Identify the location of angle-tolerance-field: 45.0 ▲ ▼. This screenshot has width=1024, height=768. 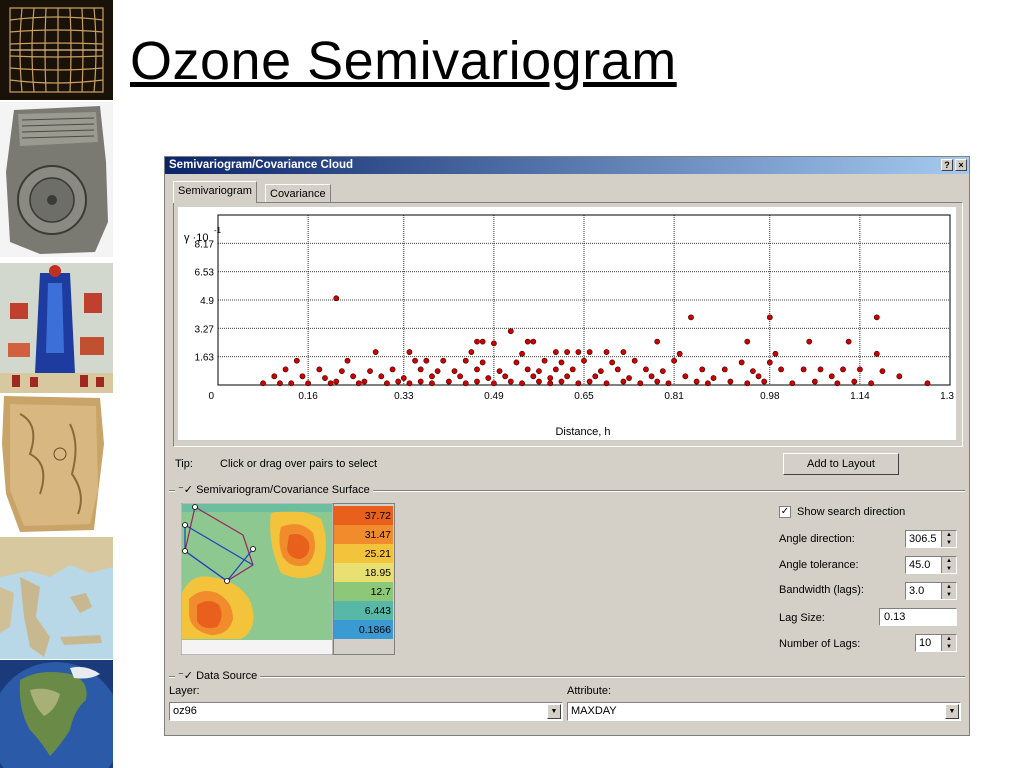
(931, 565).